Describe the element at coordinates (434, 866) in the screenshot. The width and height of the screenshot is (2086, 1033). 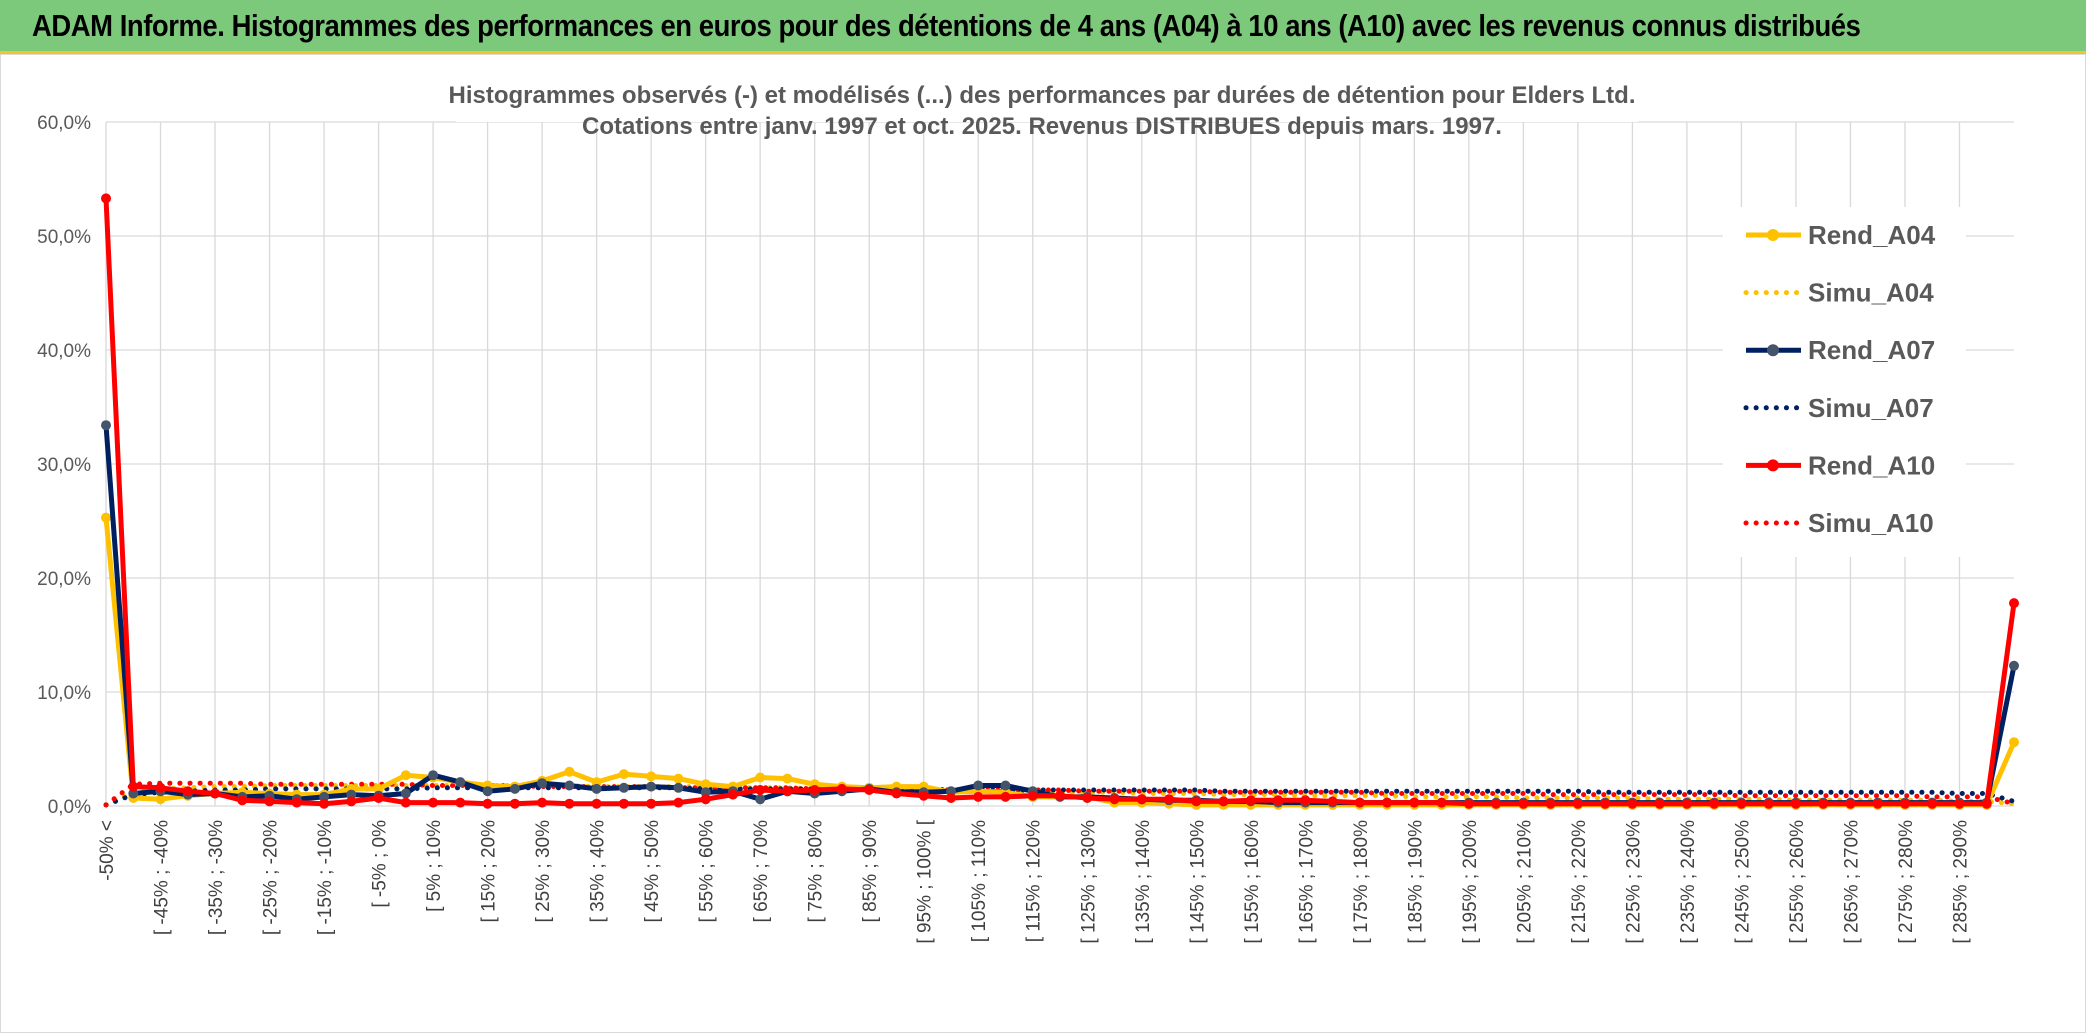
I see `x-tick-label: [ 5% ; 10%` at that location.